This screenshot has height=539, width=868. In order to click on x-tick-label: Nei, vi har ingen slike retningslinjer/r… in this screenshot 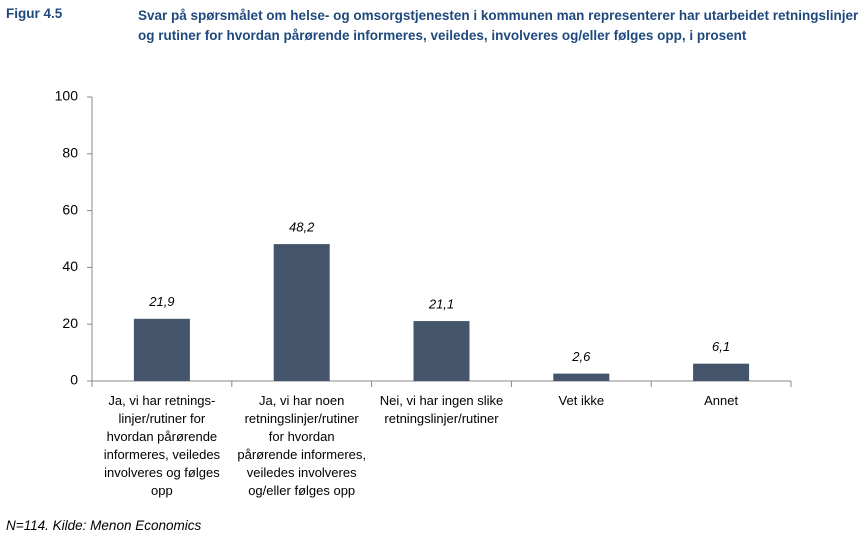, I will do `click(441, 409)`.